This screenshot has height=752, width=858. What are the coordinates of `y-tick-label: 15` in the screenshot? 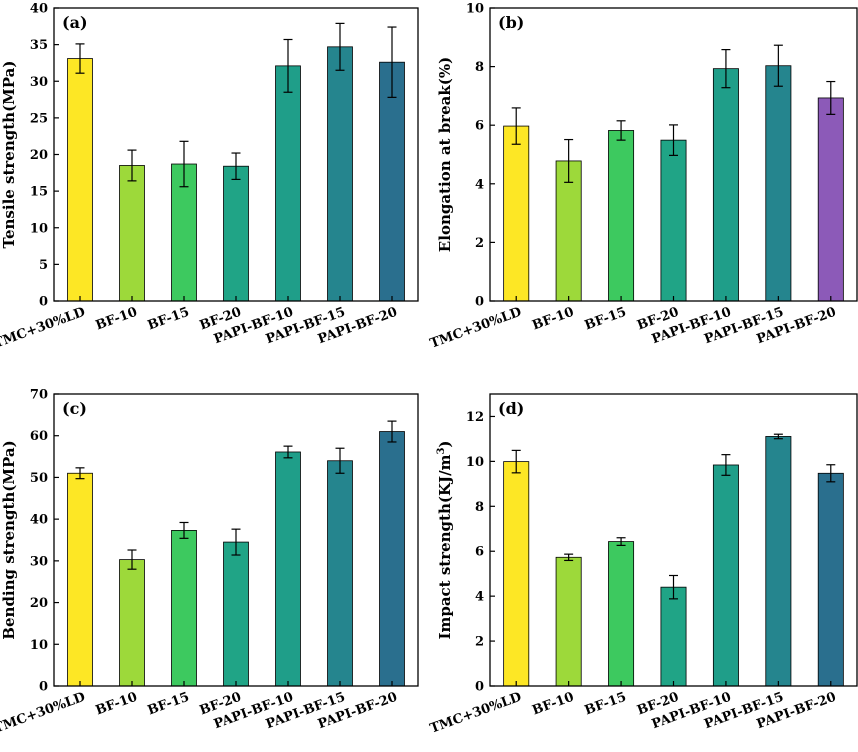 It's located at (39, 192).